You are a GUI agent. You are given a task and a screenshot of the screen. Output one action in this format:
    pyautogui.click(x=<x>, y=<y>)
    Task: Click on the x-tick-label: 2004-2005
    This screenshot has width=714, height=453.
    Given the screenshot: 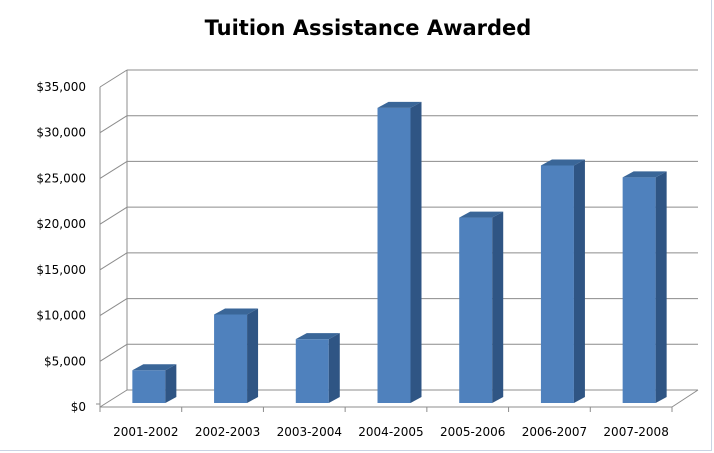 What is the action you would take?
    pyautogui.click(x=390, y=432)
    